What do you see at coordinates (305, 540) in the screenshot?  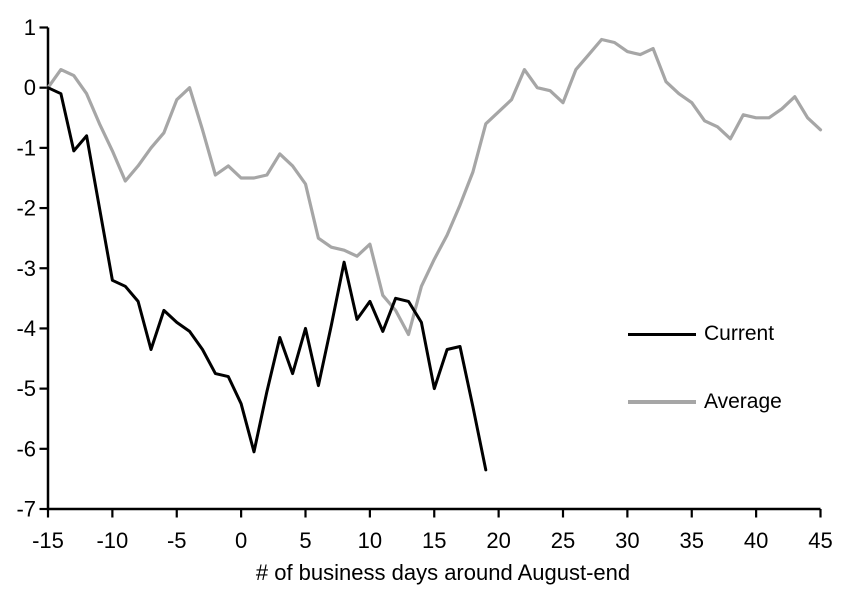 I see `x-axis-tick-label: 5` at bounding box center [305, 540].